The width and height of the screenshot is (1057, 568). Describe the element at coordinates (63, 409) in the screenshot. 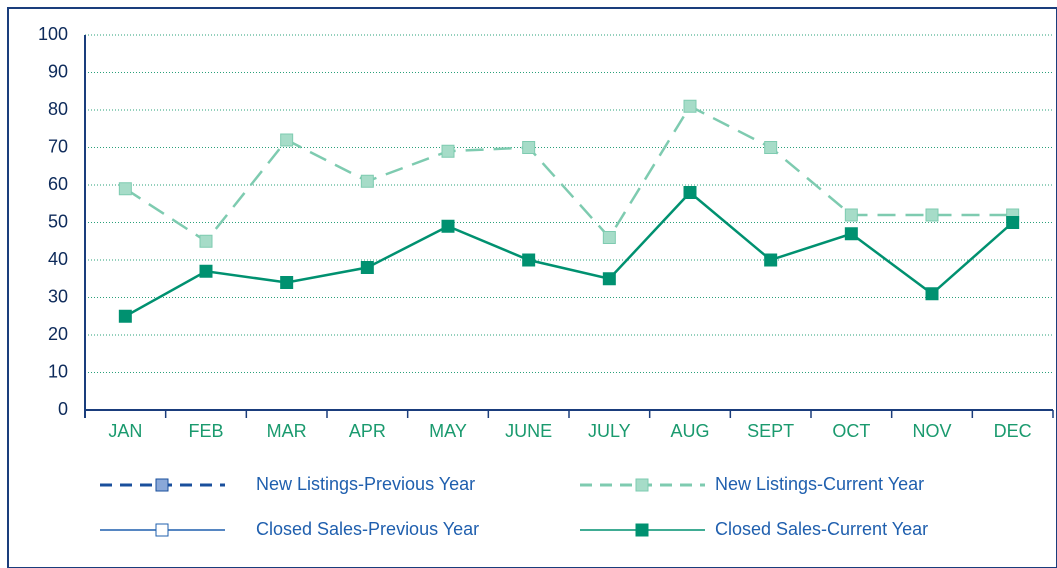

I see `y-tick-label: 0` at that location.